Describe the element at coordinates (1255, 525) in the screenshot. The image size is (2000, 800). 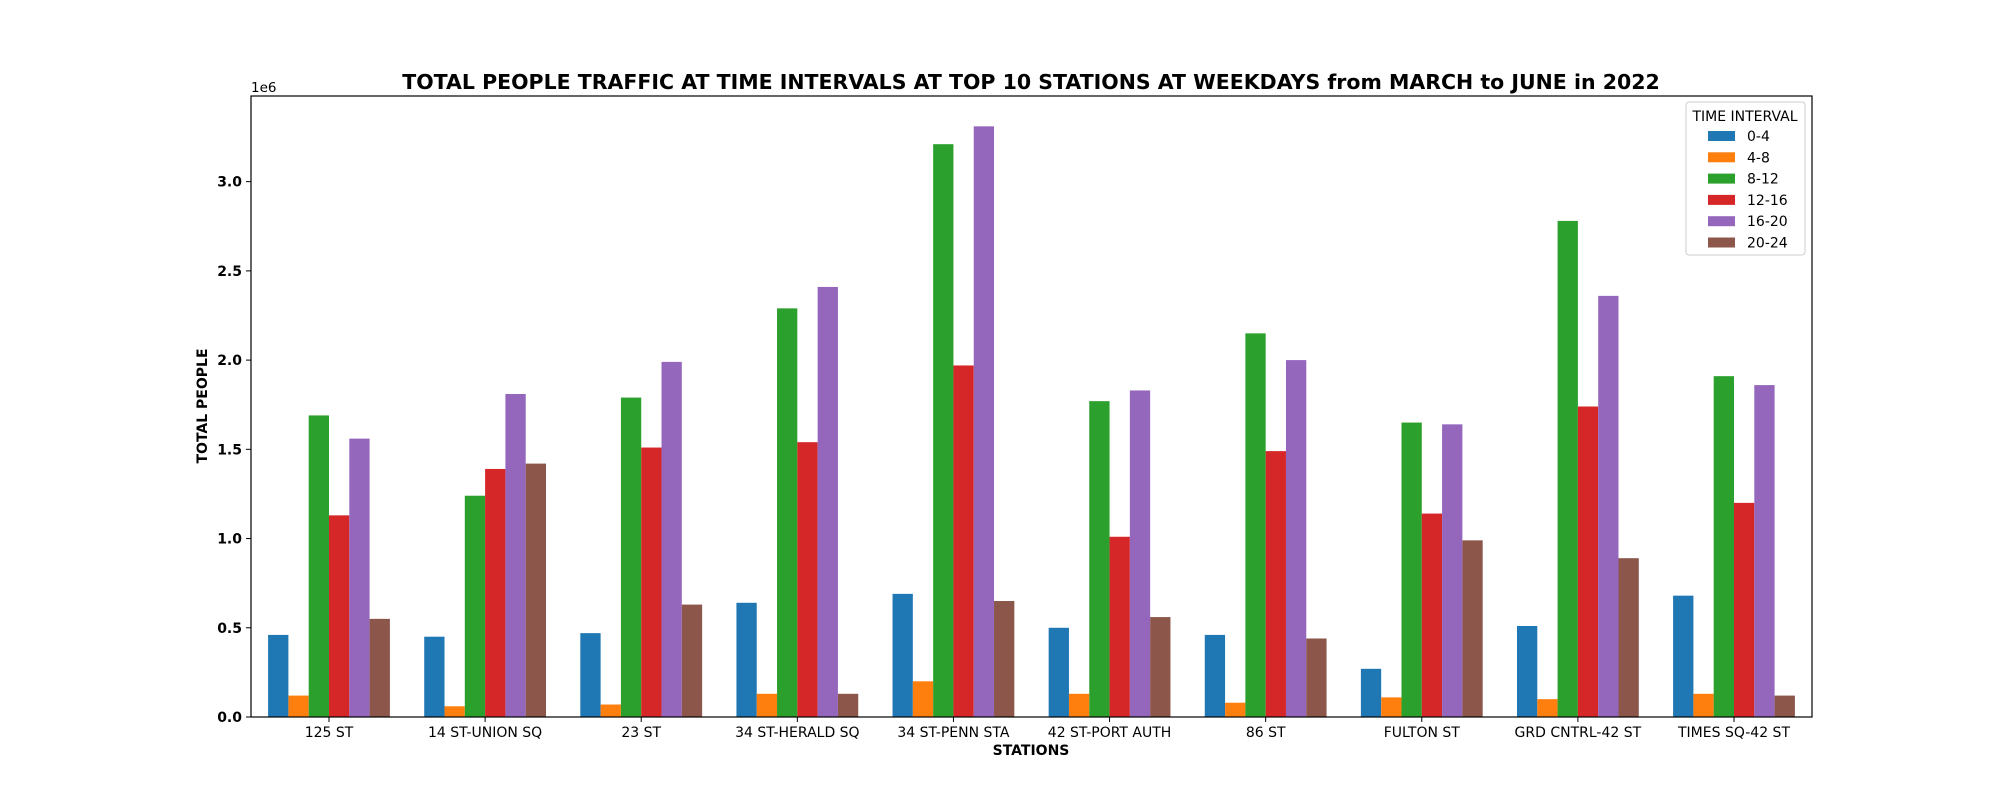
I see `bar-8-12-86-st` at that location.